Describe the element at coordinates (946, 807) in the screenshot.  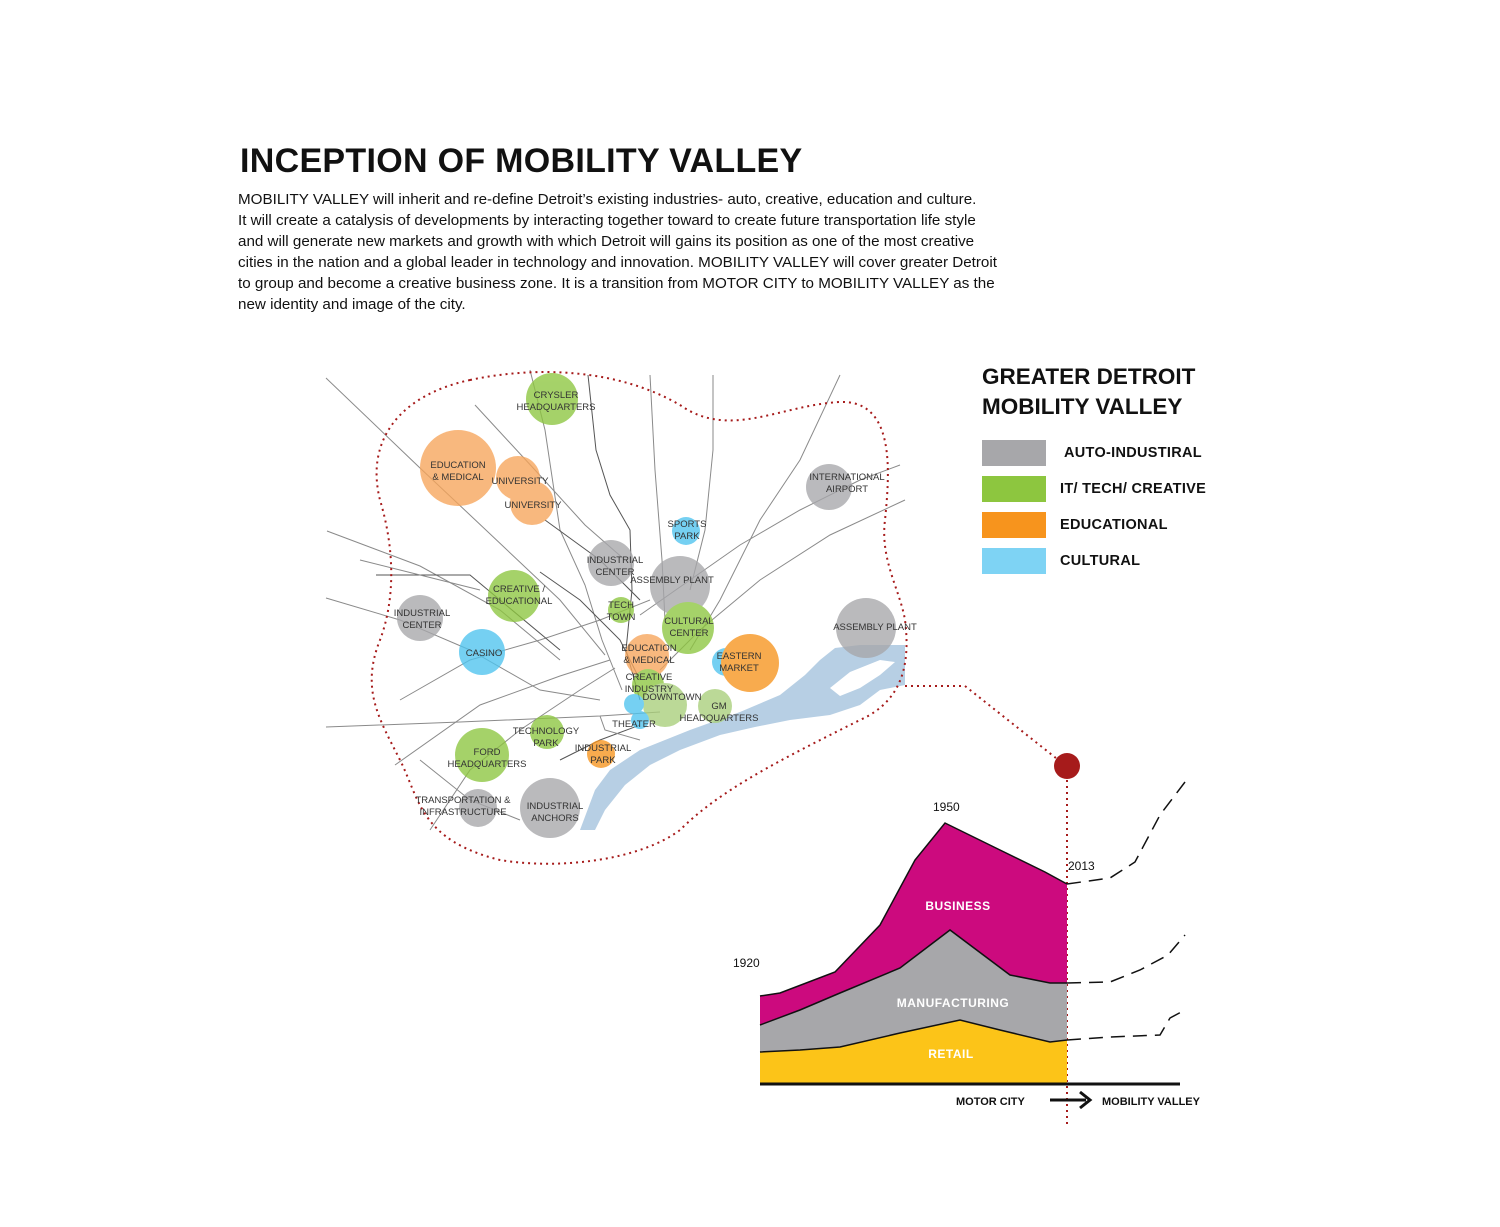
I see `year-1950: 1950` at that location.